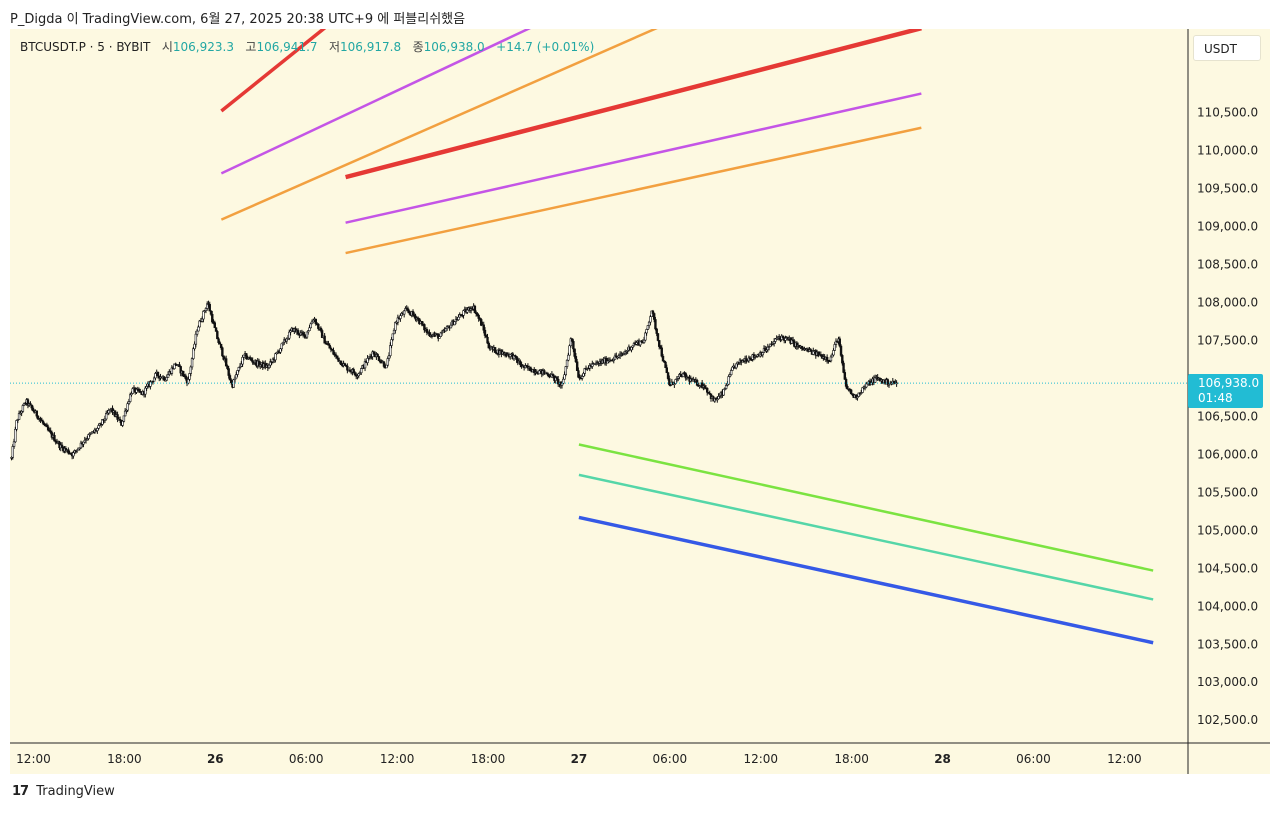 This screenshot has width=1280, height=813. I want to click on purple-line-lower, so click(633, 158).